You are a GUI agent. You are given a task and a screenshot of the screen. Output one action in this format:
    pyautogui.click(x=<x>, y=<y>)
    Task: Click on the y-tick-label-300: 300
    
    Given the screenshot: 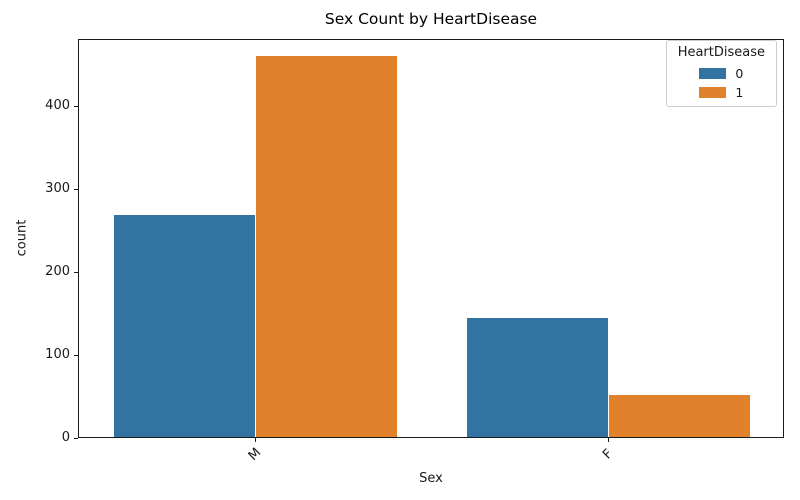 What is the action you would take?
    pyautogui.click(x=57, y=188)
    